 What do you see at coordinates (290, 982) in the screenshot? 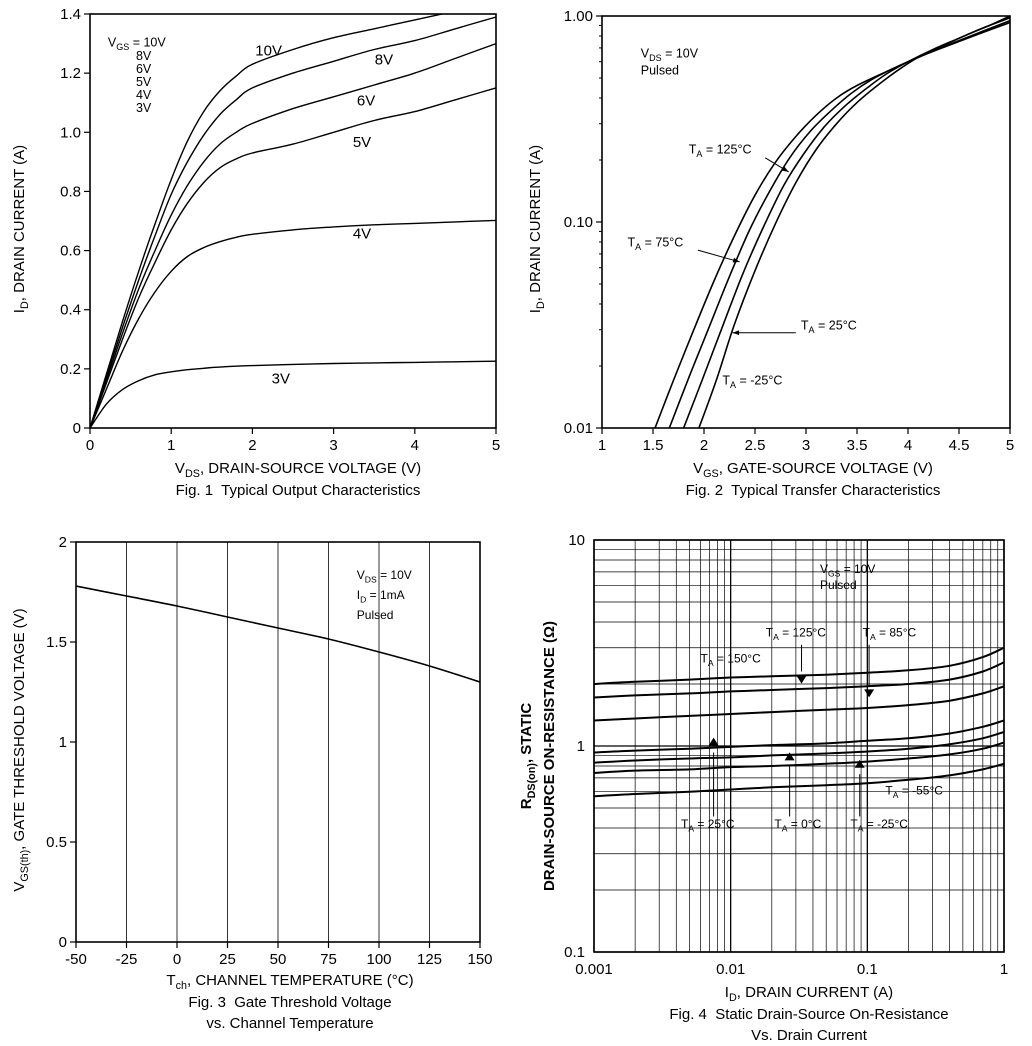
I see `fig3-x-axis-title: Tch, CHANNEL TEMPERATURE (°C)` at bounding box center [290, 982].